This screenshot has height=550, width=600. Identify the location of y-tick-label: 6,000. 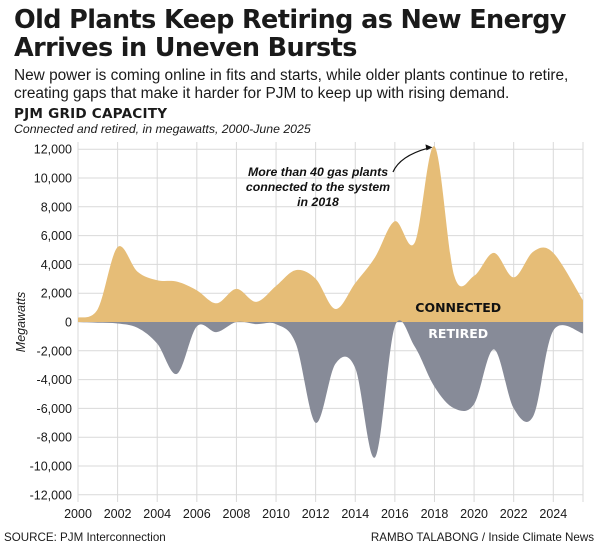
(56, 236).